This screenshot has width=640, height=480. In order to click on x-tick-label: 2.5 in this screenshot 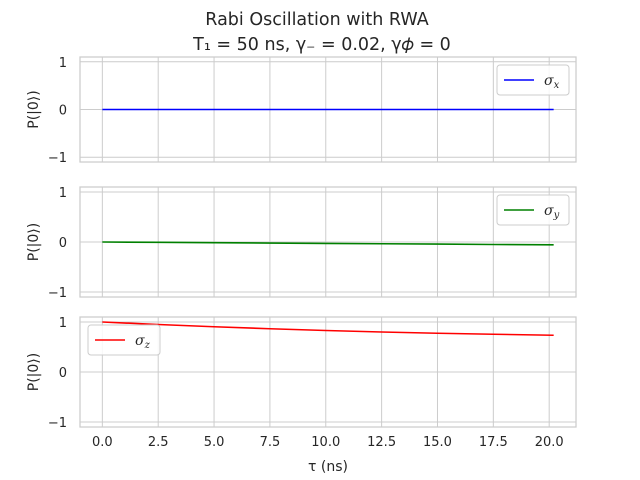, I will do `click(158, 442)`.